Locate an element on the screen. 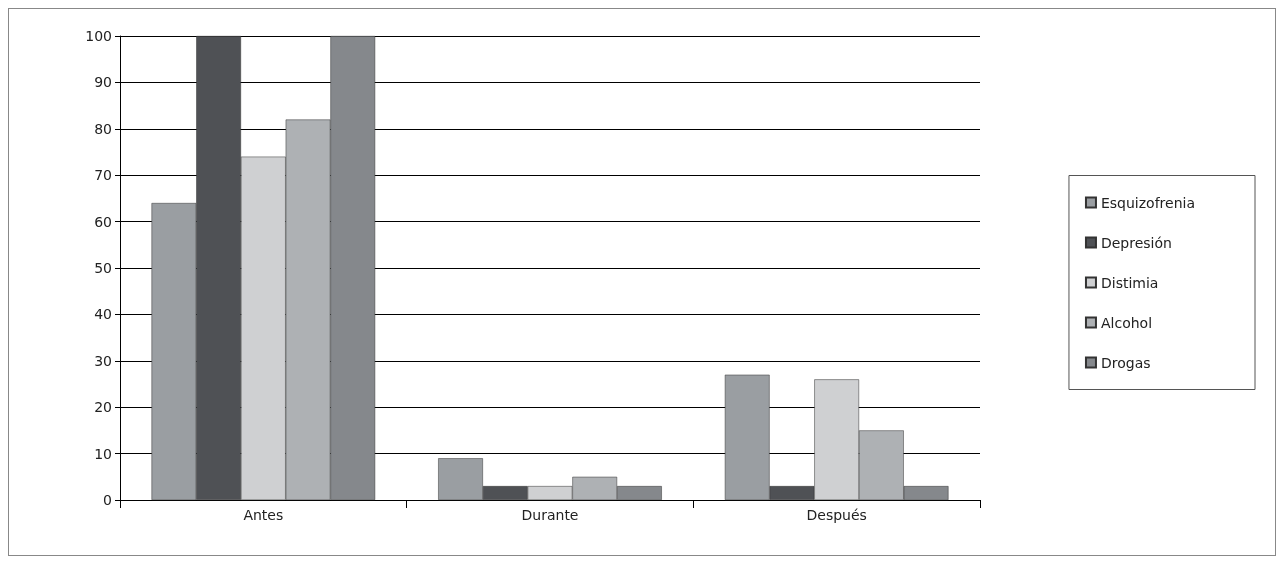  y-tick-label: 60 is located at coordinates (103, 221).